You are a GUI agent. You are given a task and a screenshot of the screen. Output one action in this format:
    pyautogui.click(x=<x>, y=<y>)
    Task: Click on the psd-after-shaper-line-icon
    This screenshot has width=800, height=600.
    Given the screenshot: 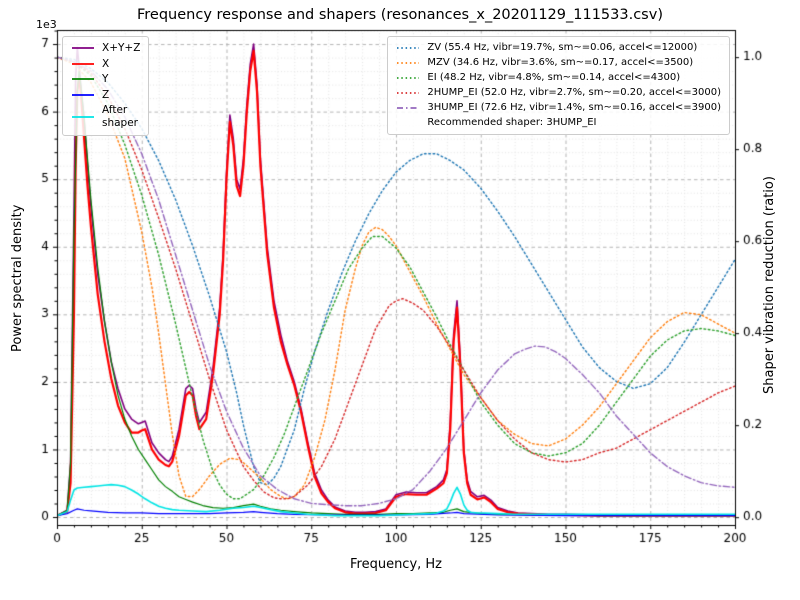 What is the action you would take?
    pyautogui.click(x=83, y=117)
    